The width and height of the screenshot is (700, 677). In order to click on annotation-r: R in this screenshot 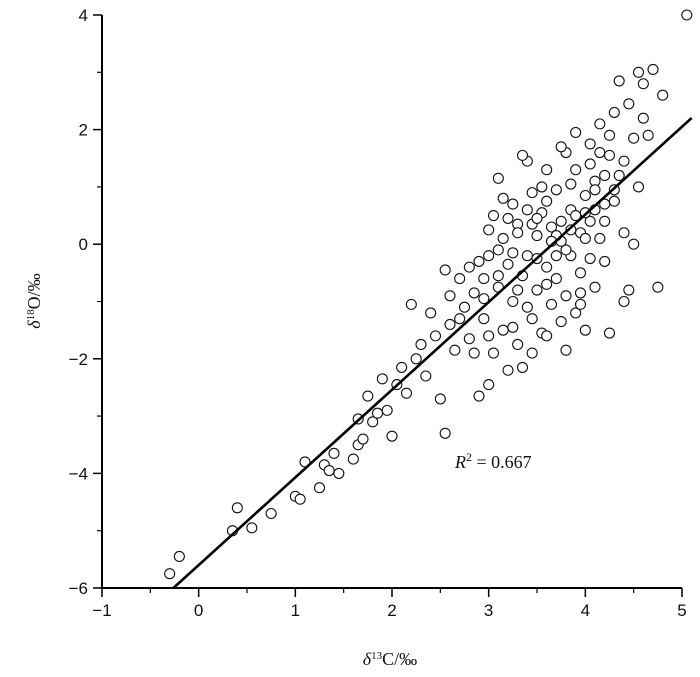, I will do `click(460, 462)`.